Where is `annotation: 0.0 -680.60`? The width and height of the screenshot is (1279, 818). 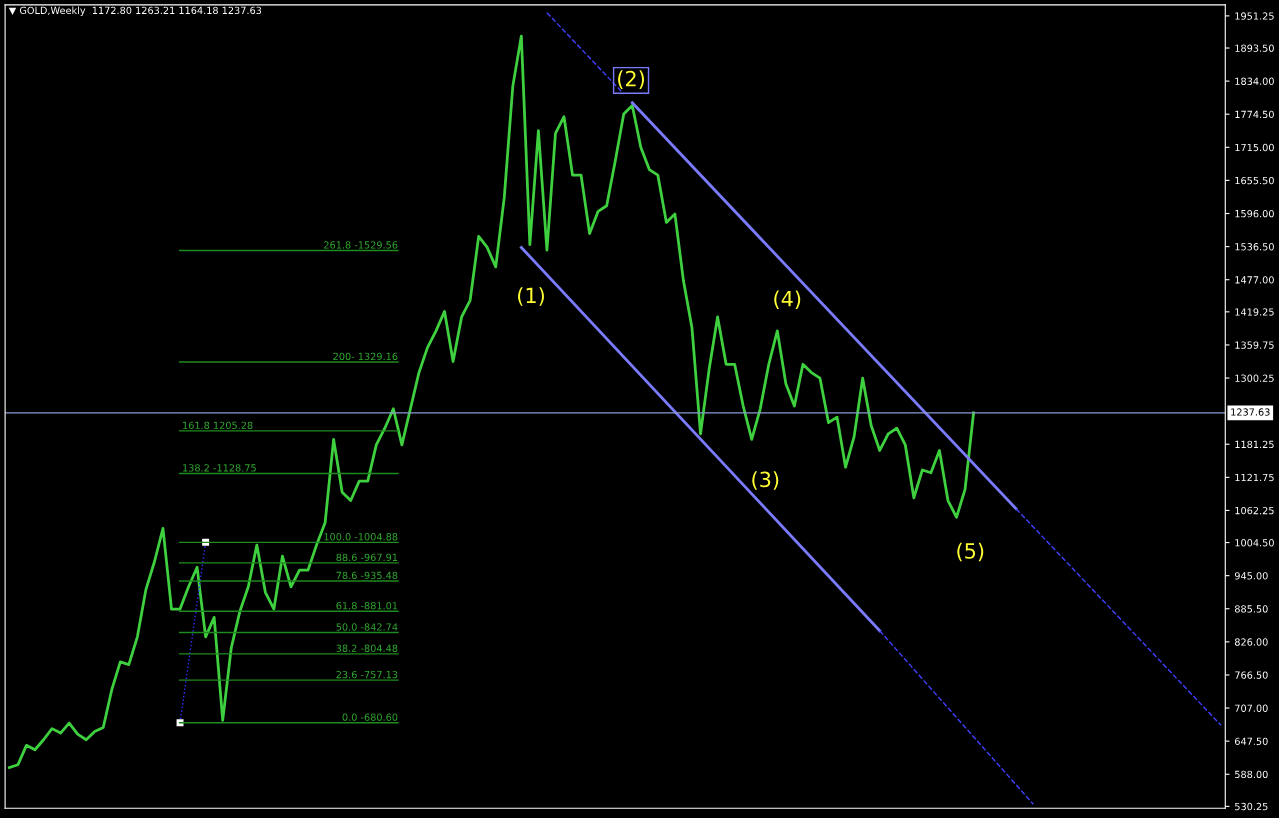
annotation: 0.0 -680.60 is located at coordinates (370, 717).